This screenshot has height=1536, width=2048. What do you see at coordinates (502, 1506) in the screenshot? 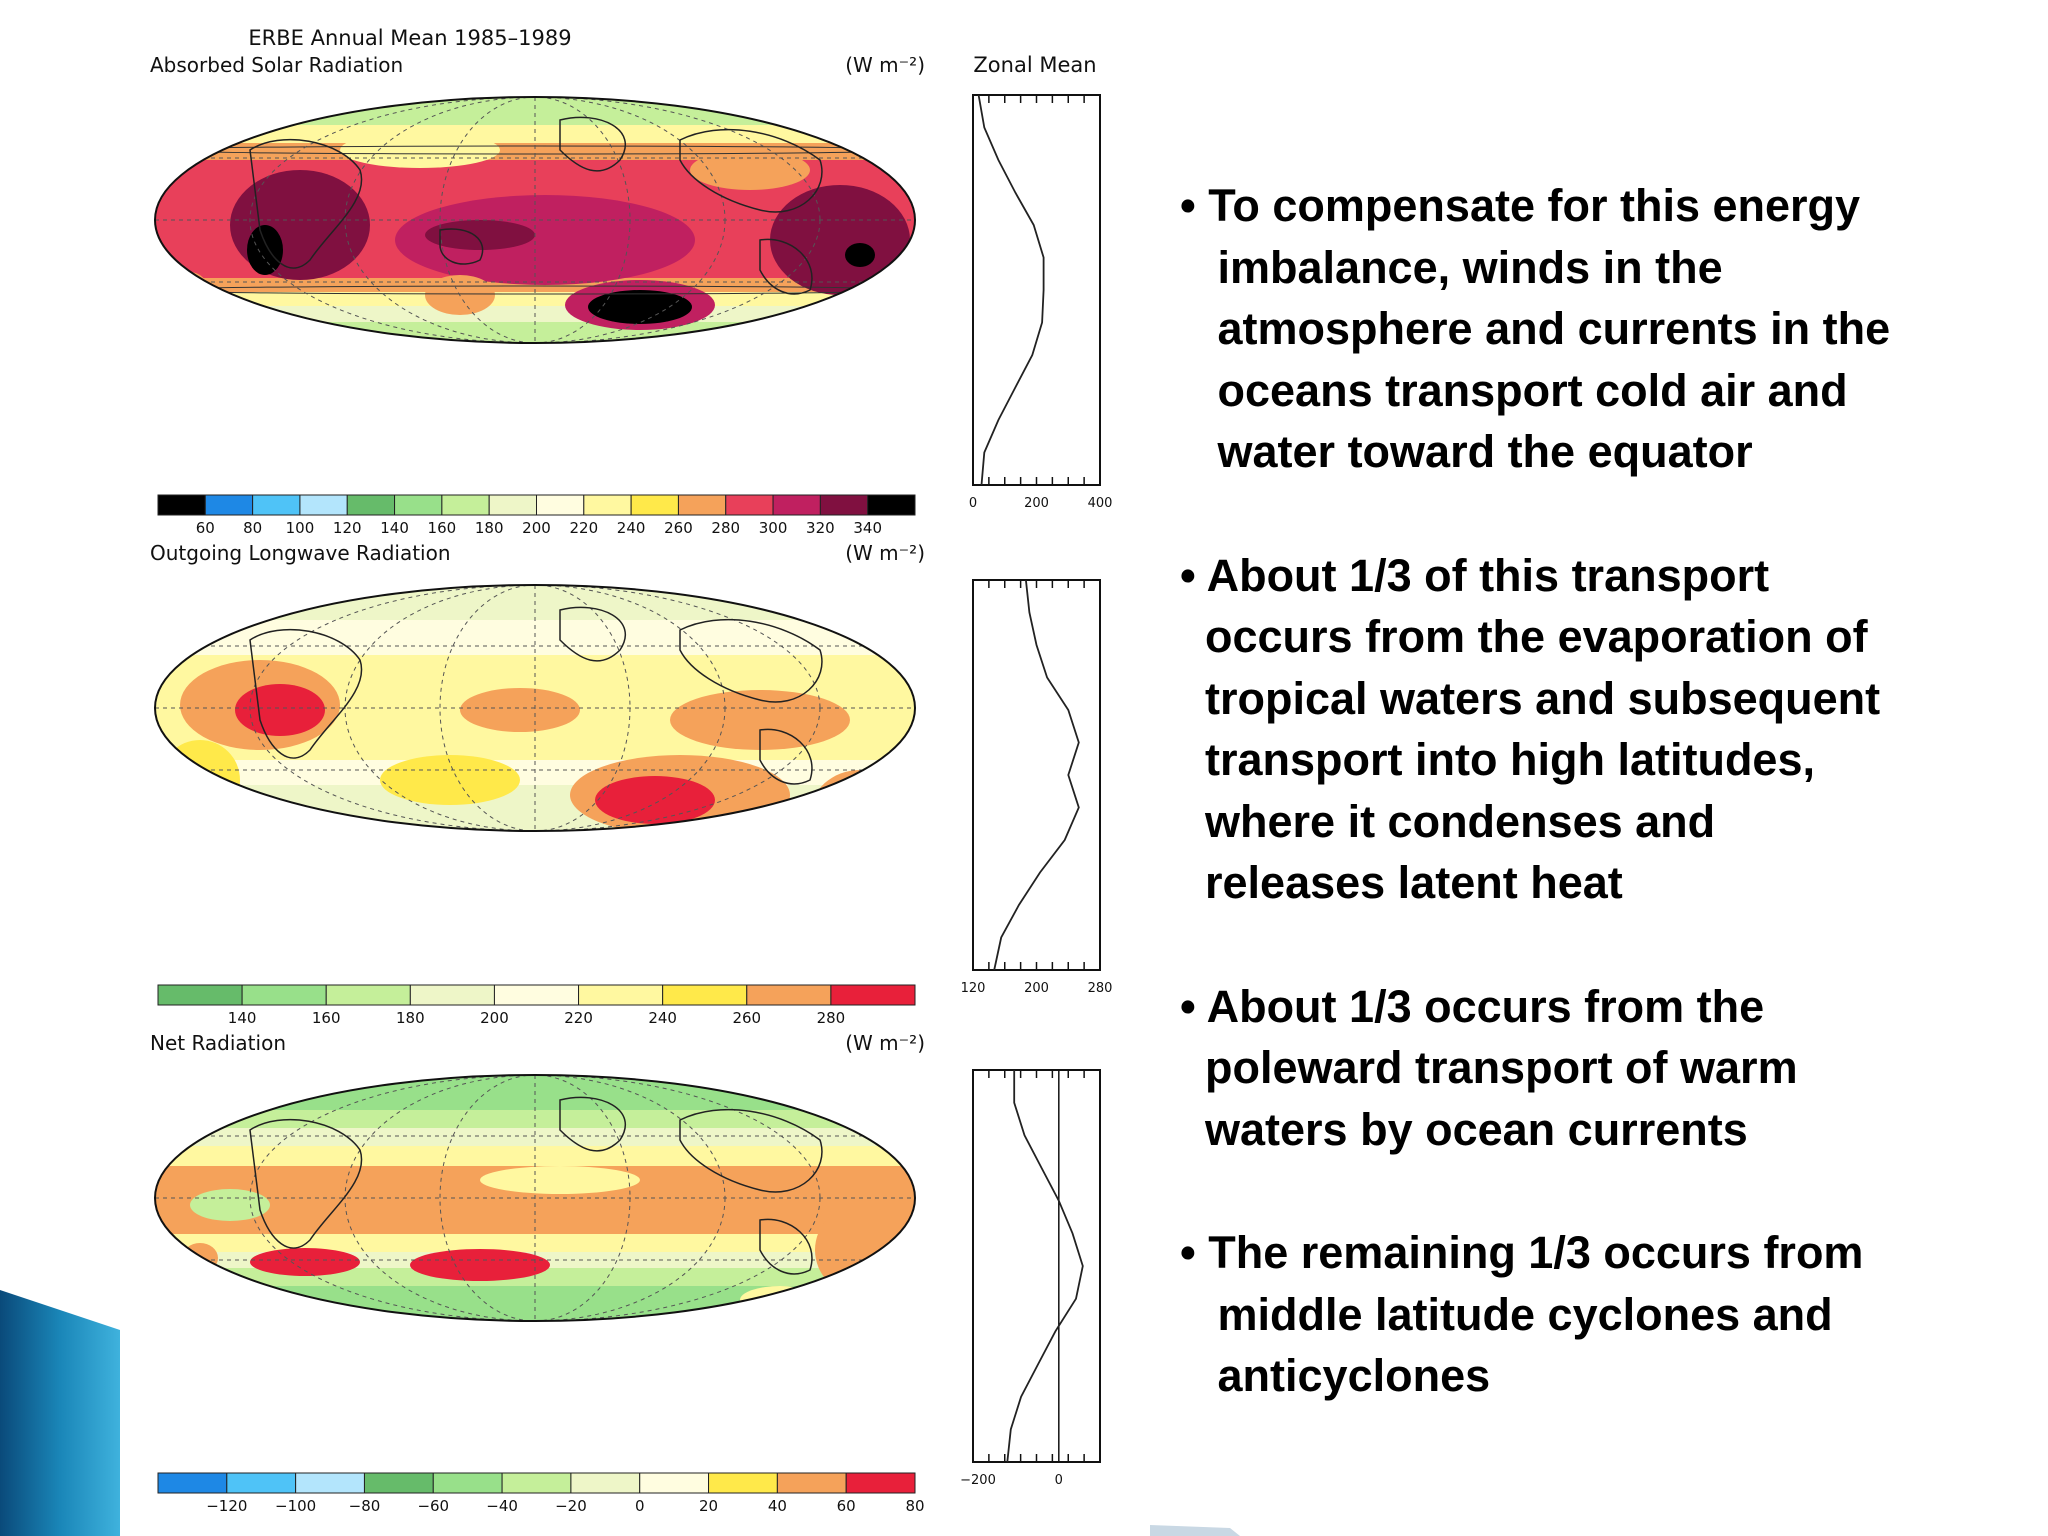
I see `colorbar-tick-label: −40` at bounding box center [502, 1506].